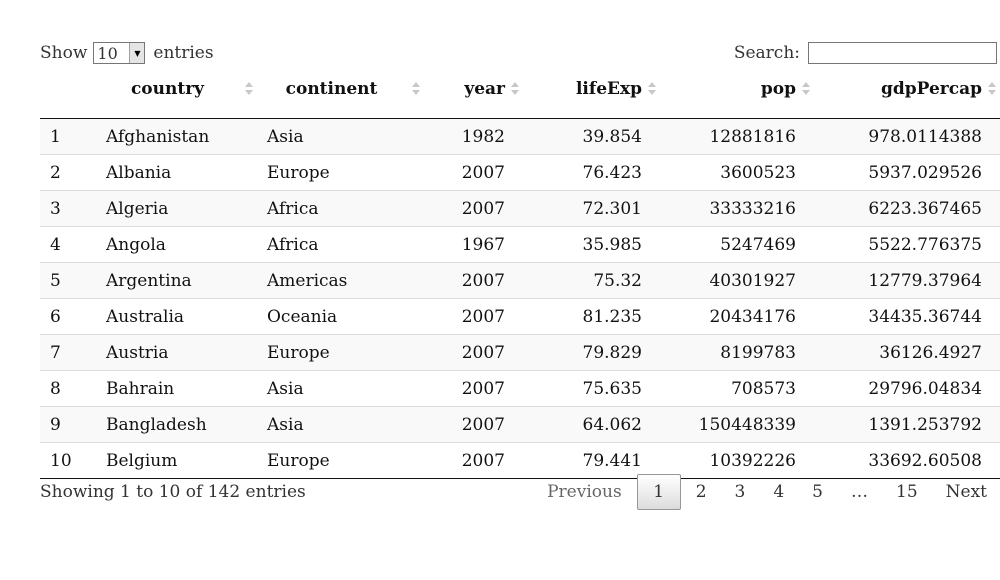 The image size is (1000, 580). What do you see at coordinates (907, 388) in the screenshot?
I see `cell-gdppercap: 29796.04834` at bounding box center [907, 388].